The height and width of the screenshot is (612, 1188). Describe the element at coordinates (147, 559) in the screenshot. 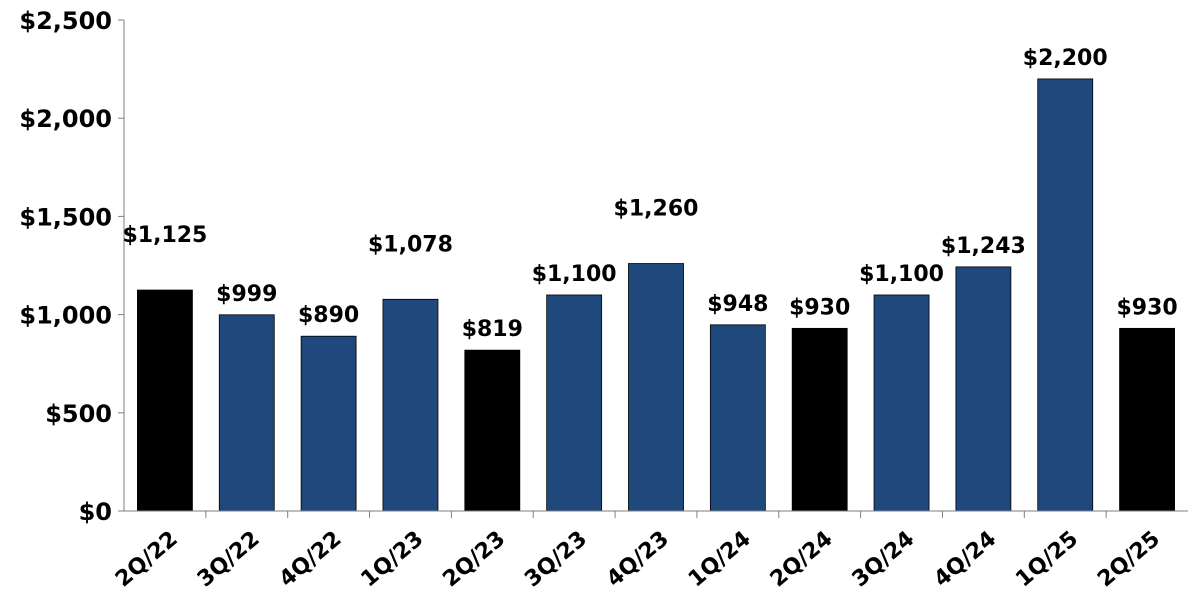

I see `x-tick-label: 2Q/22` at that location.